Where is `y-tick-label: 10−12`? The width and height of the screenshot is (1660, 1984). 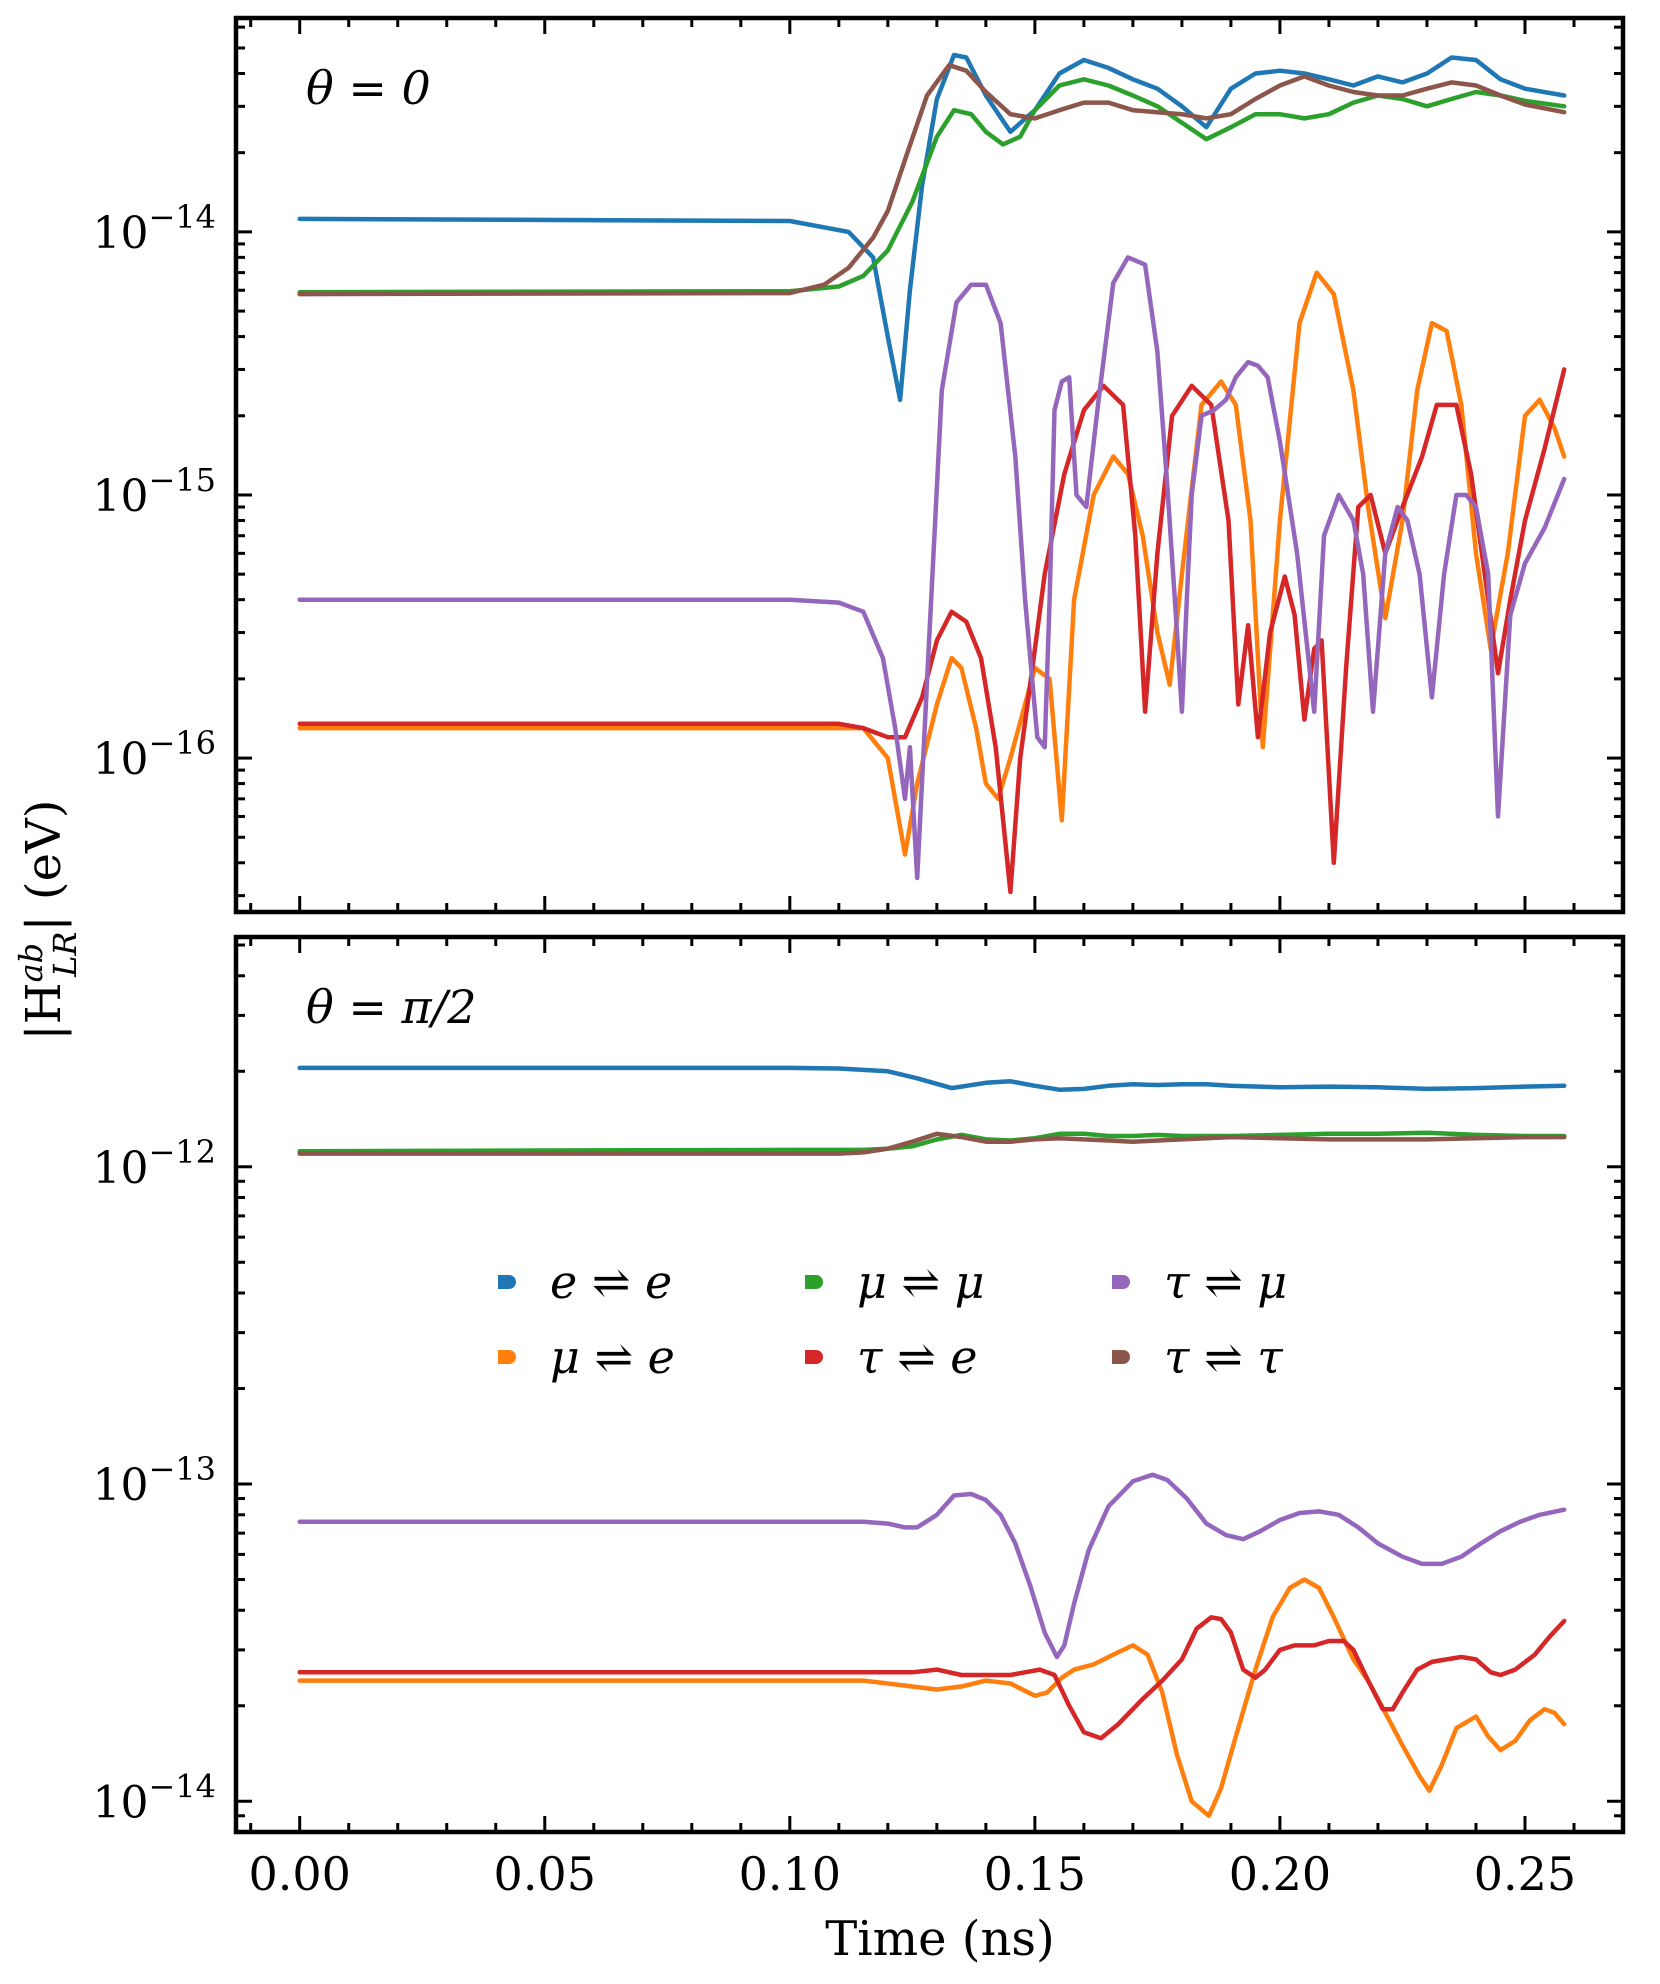 y-tick-label: 10−12 is located at coordinates (154, 1163).